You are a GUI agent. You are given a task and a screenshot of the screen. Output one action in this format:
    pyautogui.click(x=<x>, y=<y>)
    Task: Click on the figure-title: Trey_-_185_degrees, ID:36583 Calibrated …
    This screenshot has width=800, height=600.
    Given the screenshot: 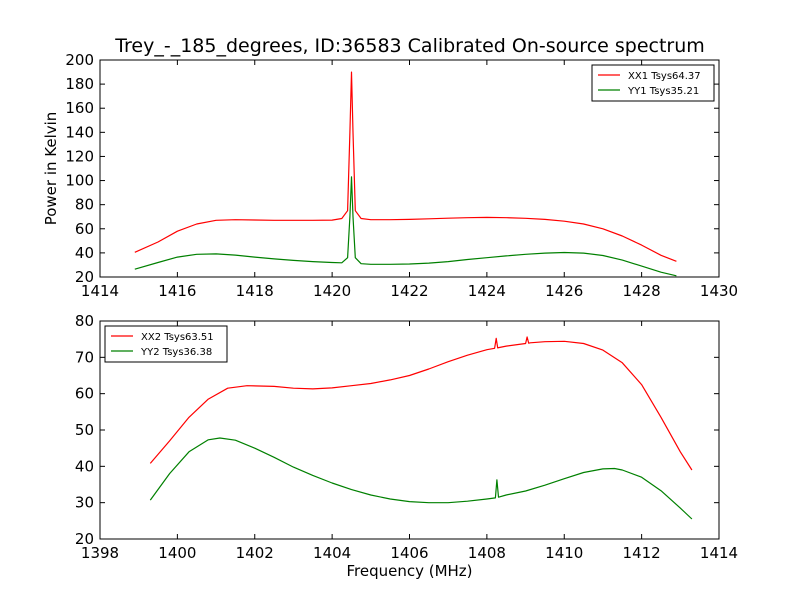 What is the action you would take?
    pyautogui.click(x=409, y=46)
    